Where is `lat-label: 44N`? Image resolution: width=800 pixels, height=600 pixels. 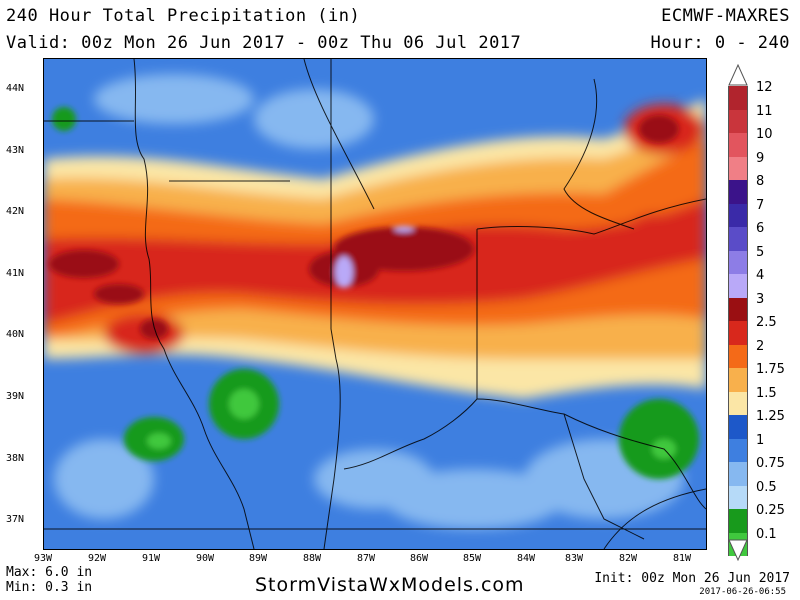
lat-label: 44N is located at coordinates (15, 88).